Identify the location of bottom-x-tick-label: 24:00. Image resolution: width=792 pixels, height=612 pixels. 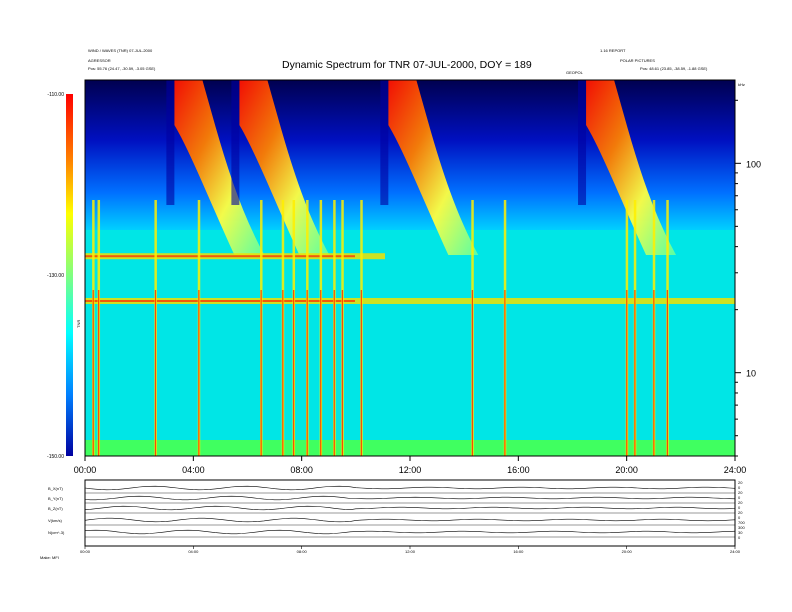
(735, 551).